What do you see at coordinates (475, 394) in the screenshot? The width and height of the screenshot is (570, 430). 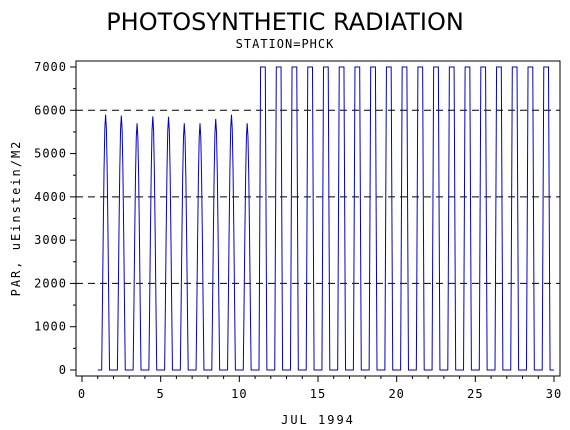 I see `x-tick-label: 25` at bounding box center [475, 394].